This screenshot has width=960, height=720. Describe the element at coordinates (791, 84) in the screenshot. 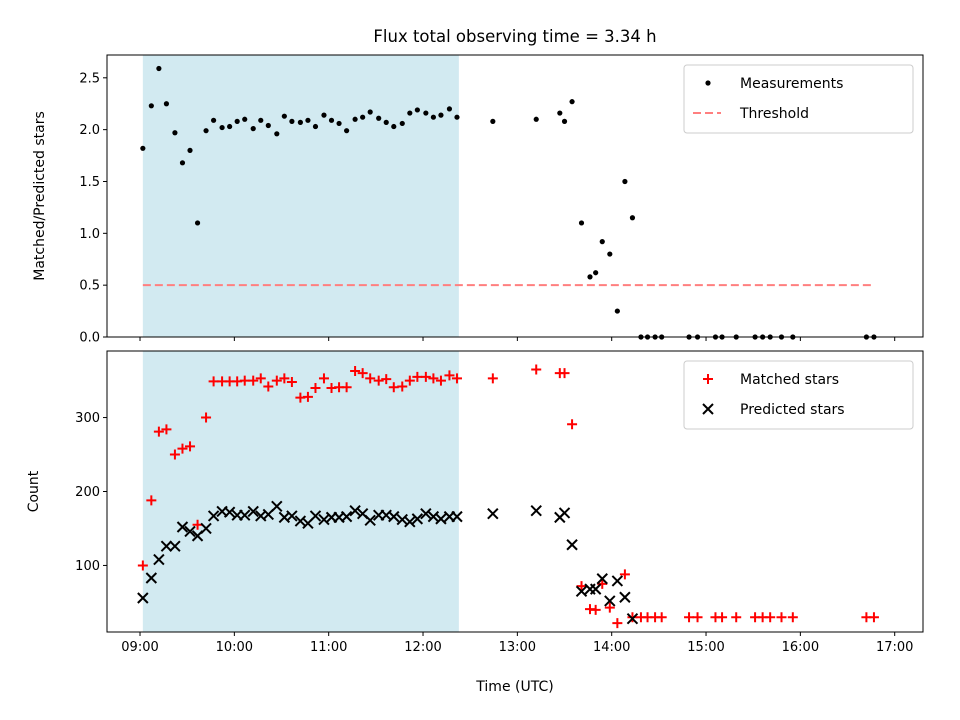

I see `legend-label: Measurements` at that location.